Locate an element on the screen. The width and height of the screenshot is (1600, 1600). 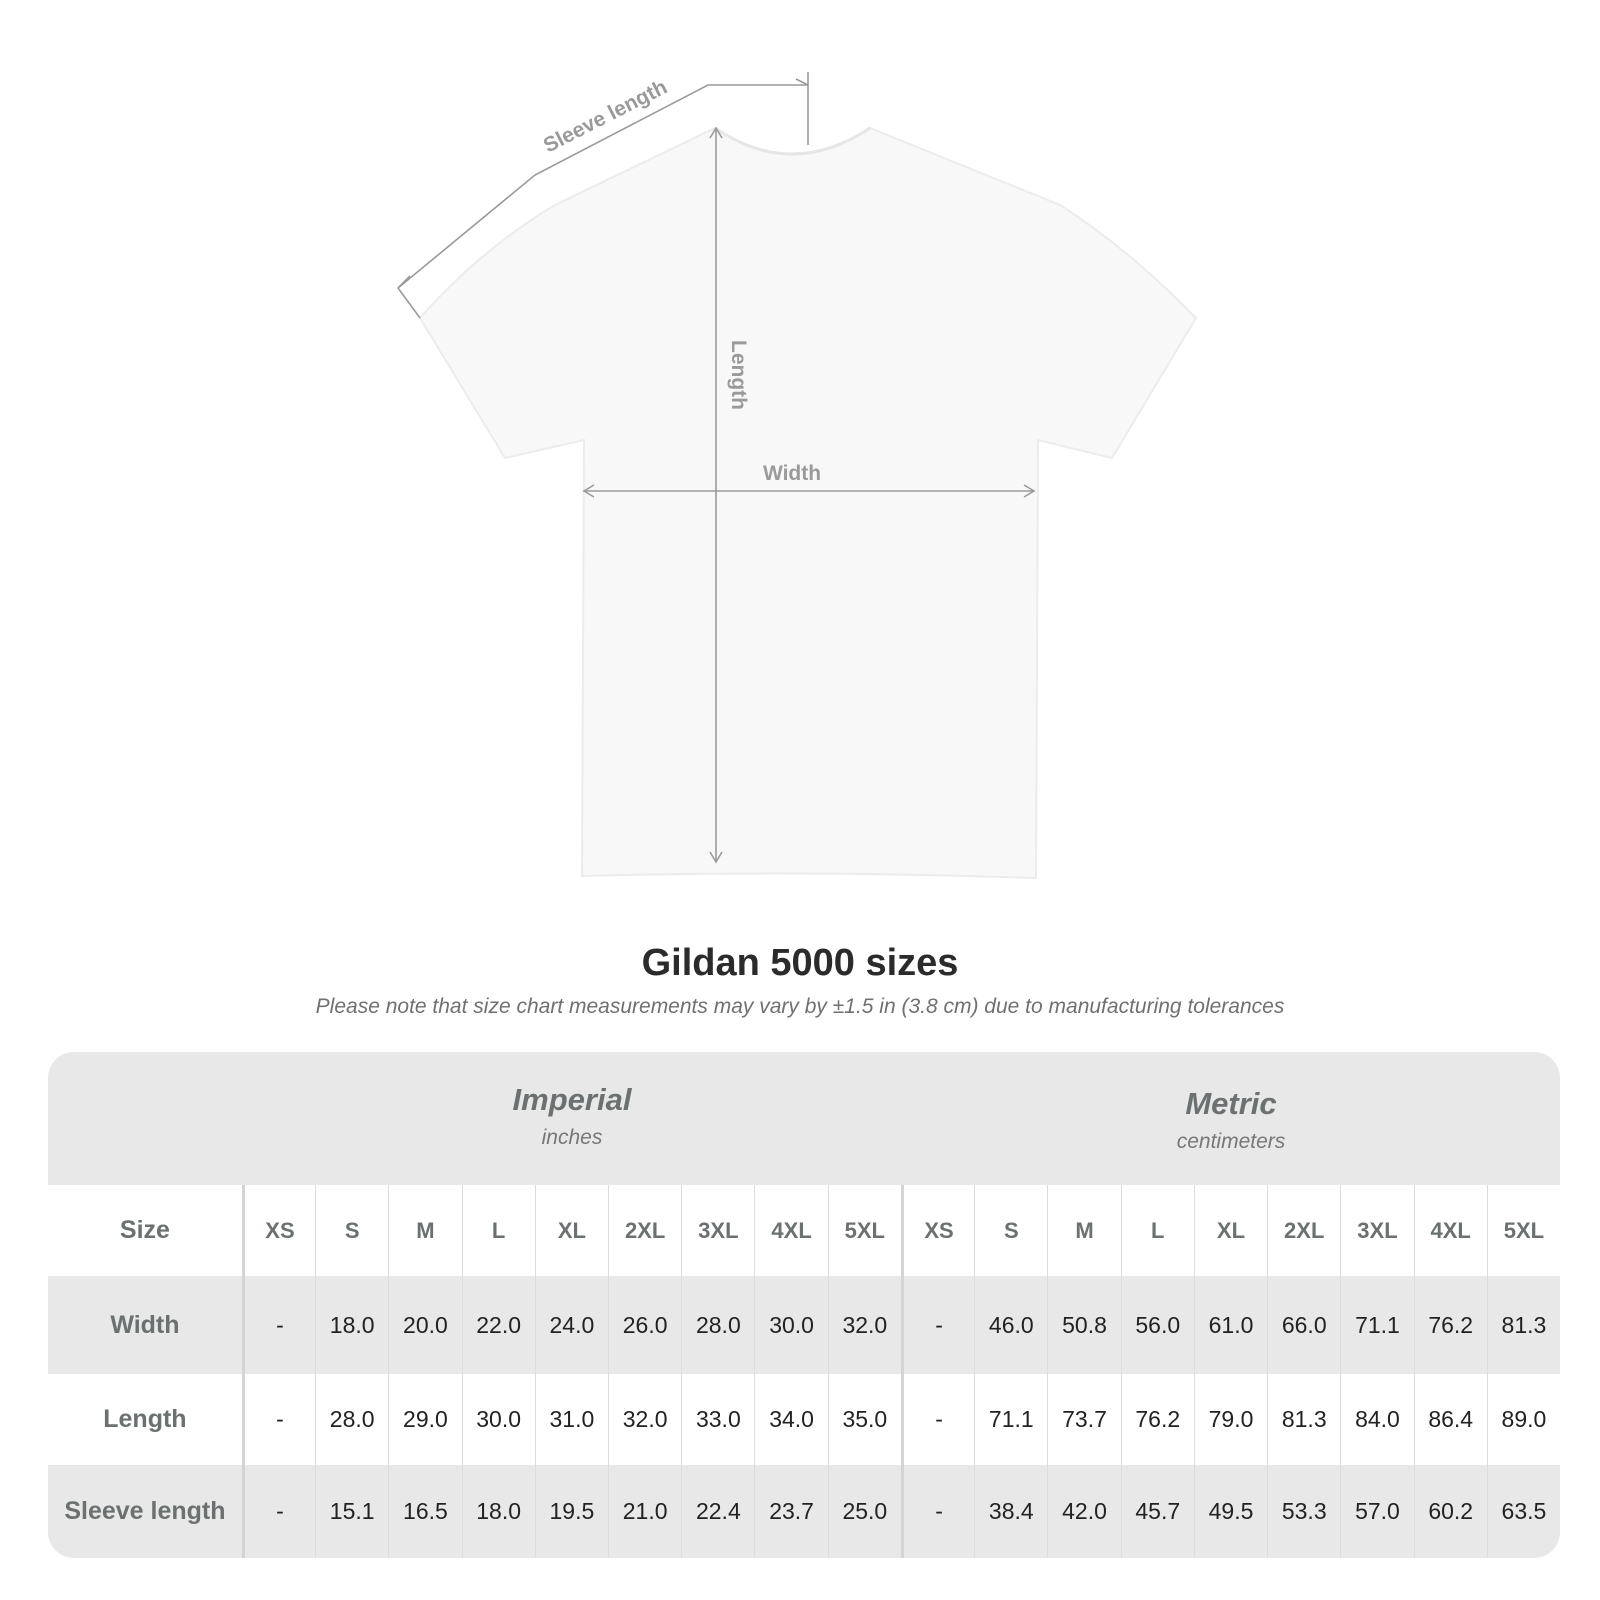
row-label: Length is located at coordinates (145, 1419).